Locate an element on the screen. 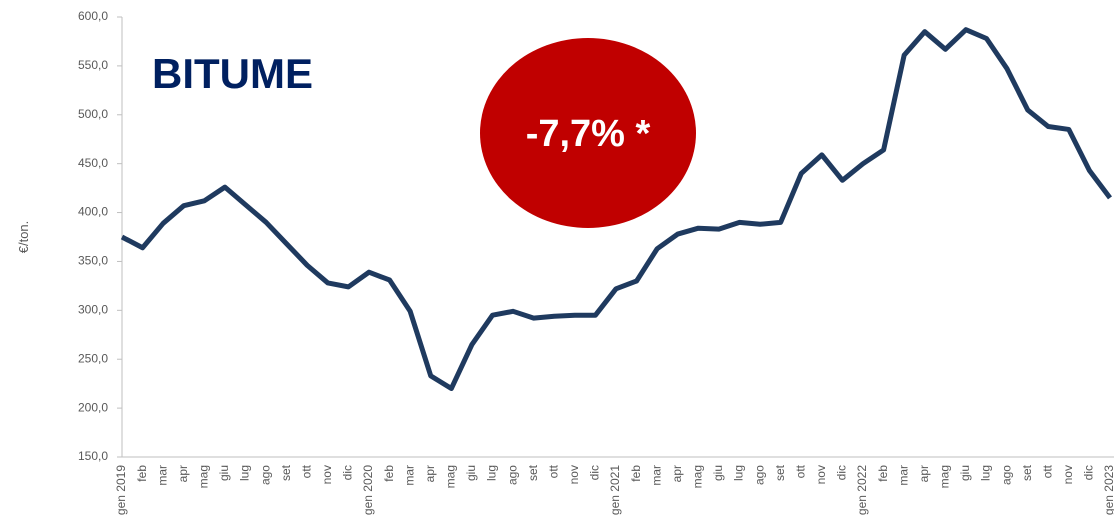 The image size is (1114, 524). x-tick-label: gen 2023 is located at coordinates (1108, 490).